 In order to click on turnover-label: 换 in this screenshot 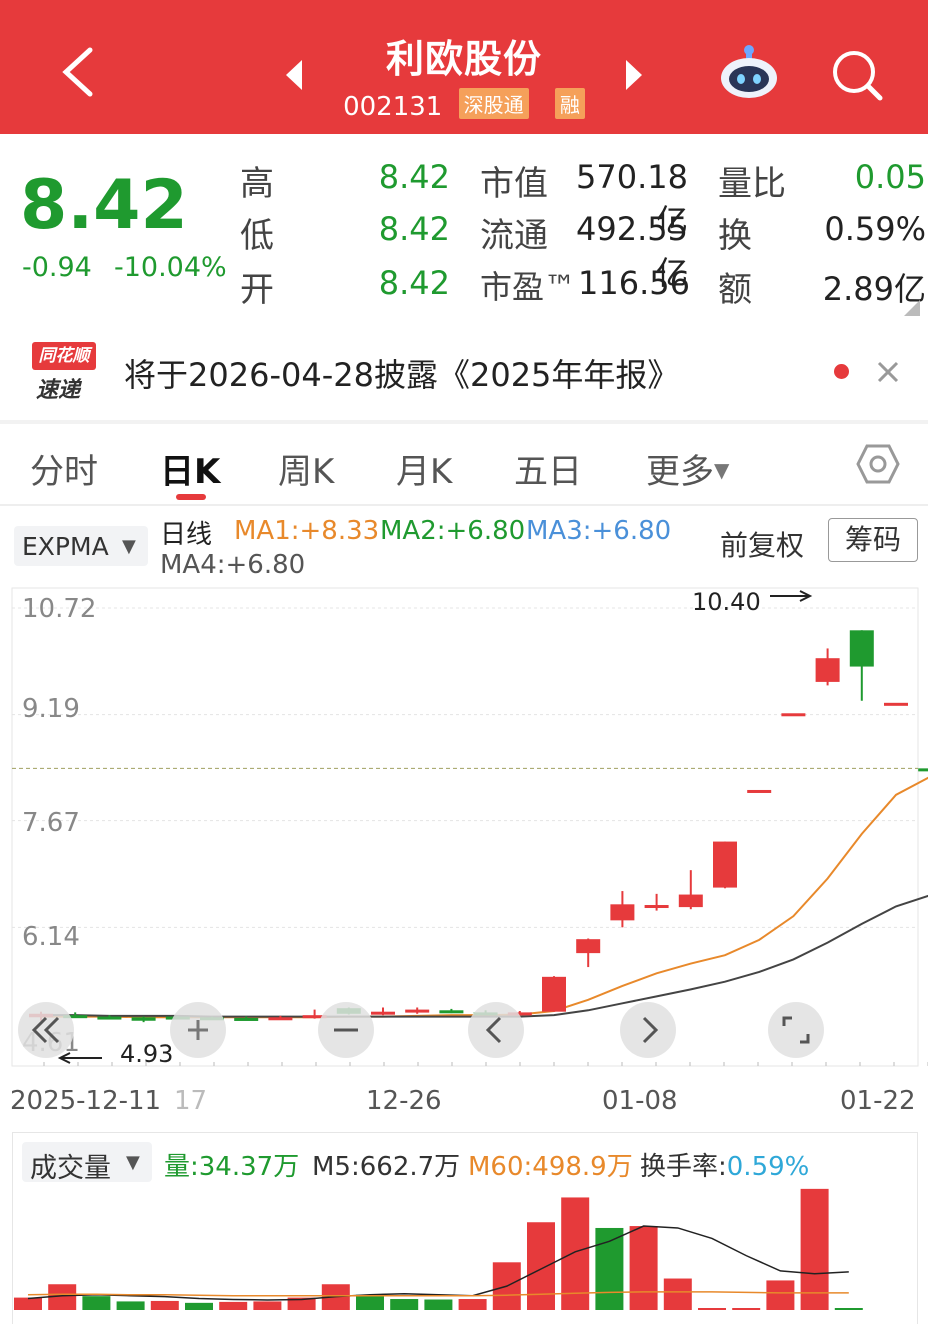, I will do `click(735, 236)`.